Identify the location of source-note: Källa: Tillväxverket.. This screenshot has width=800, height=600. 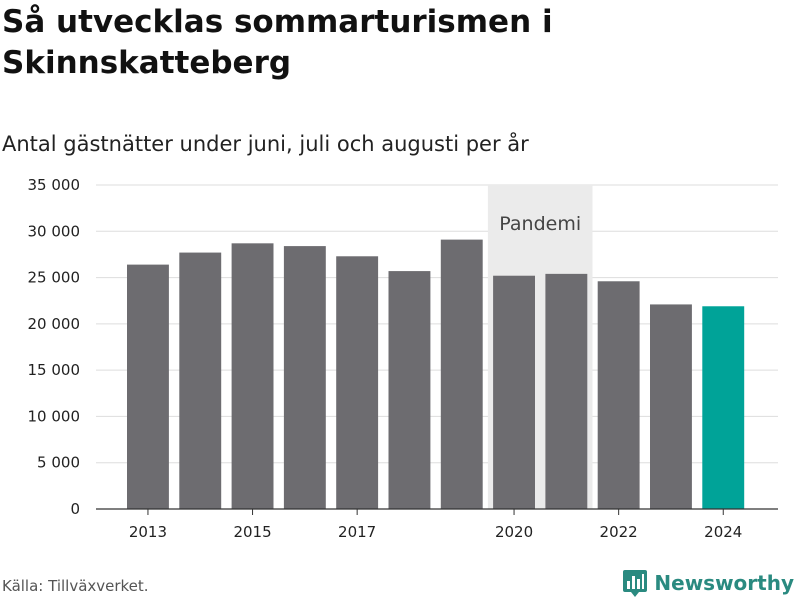
(75, 586).